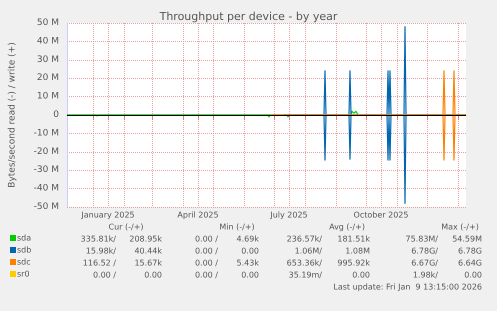 This screenshot has width=497, height=311. I want to click on text: Min (-/+), so click(237, 227).